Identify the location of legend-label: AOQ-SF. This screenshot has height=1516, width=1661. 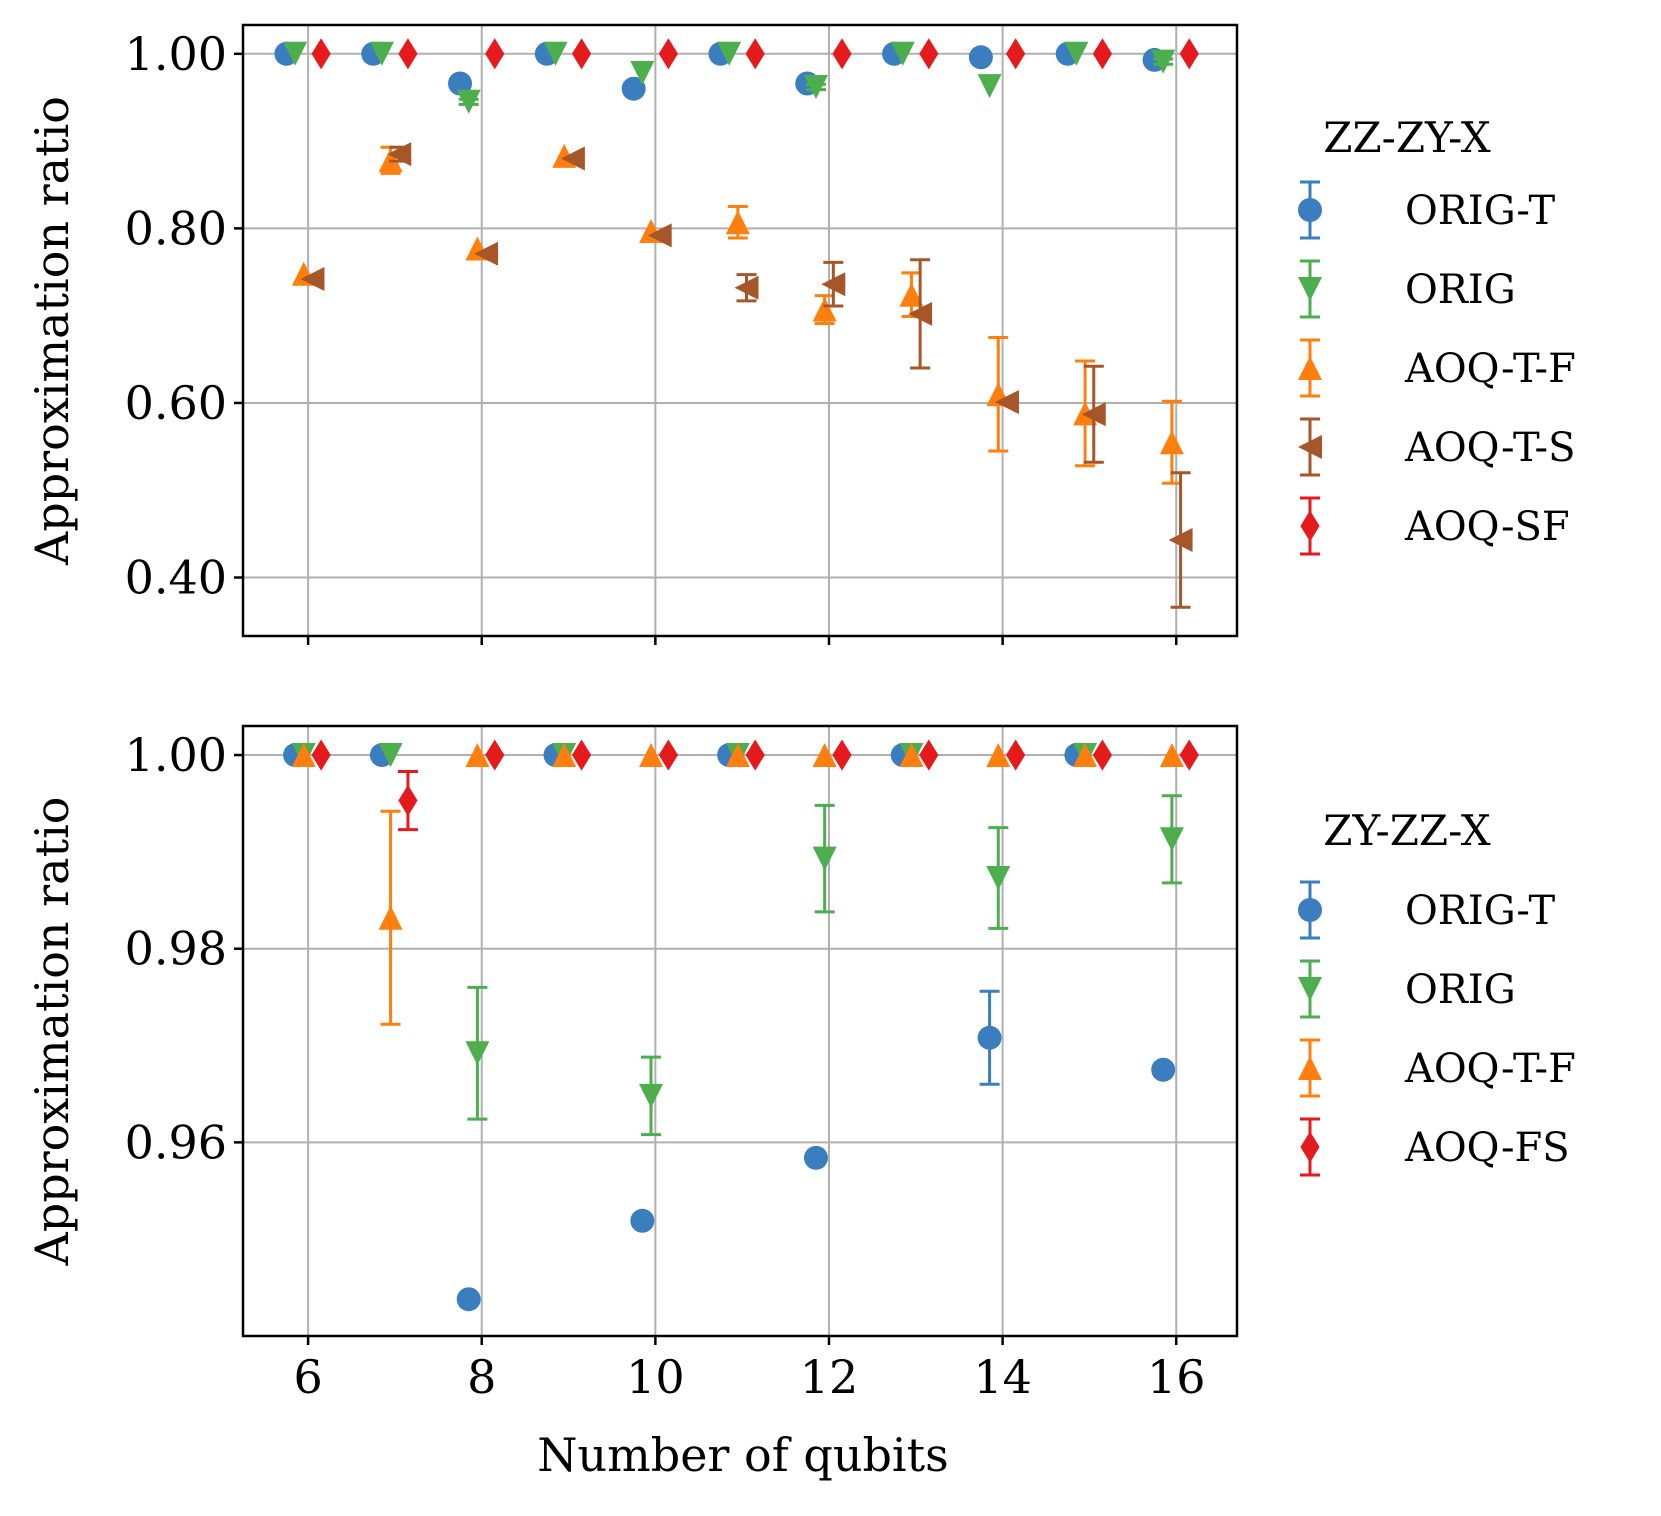
(1487, 527).